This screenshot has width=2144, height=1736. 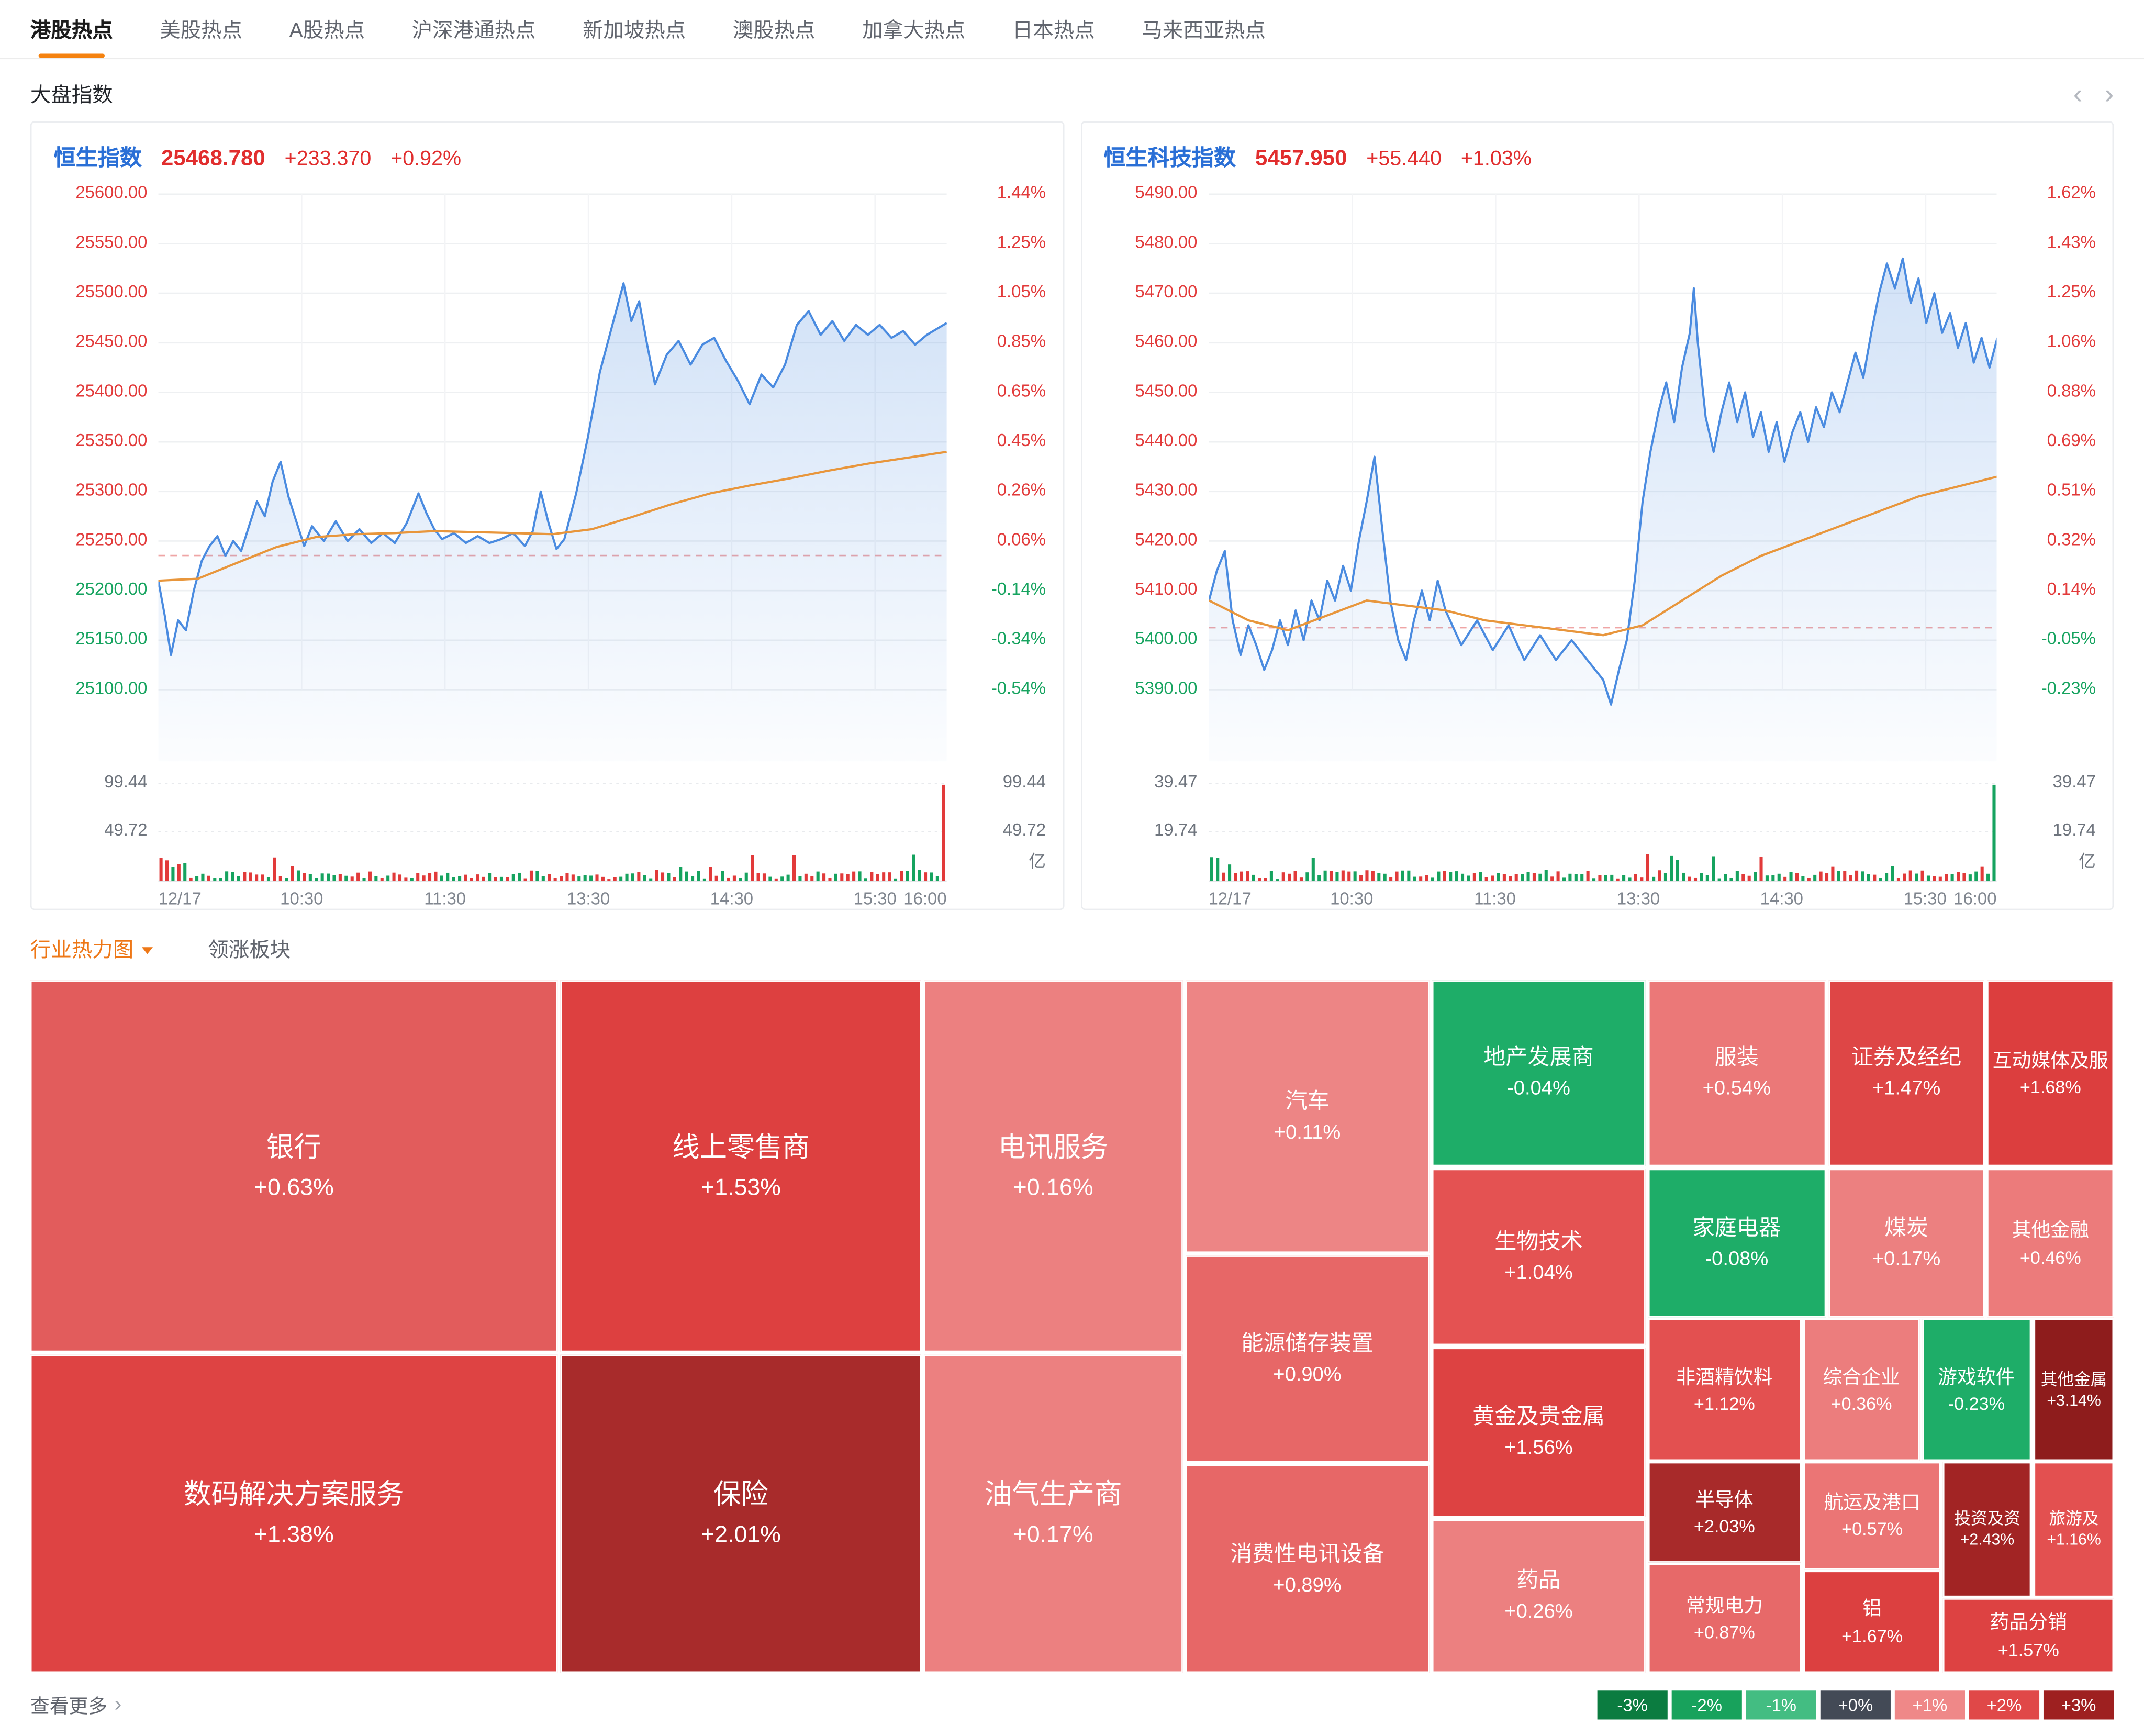 I want to click on sector-block: 综合企业 +0.36%, so click(x=1861, y=1389).